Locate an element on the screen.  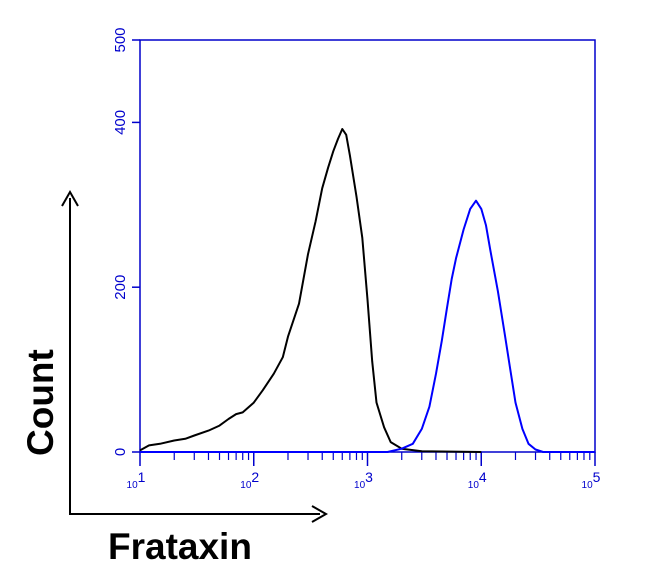
y-arrow-head is located at coordinates (70, 198).